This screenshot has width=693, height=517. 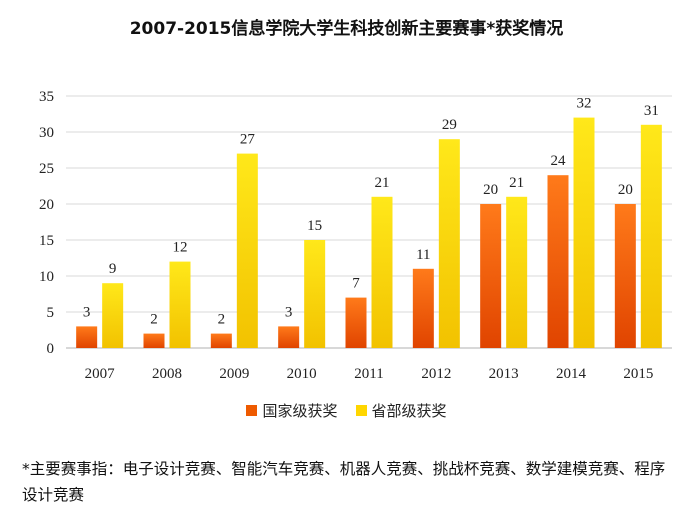 I want to click on y-tick-label: 20, so click(x=46, y=205).